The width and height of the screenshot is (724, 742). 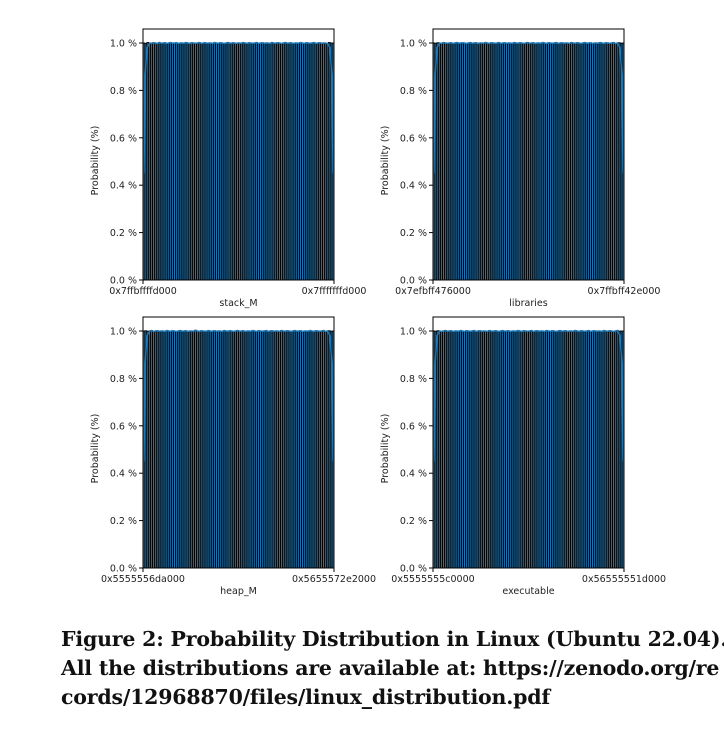 I want to click on x-tick-label: 0x7fffffffd000, so click(x=334, y=291).